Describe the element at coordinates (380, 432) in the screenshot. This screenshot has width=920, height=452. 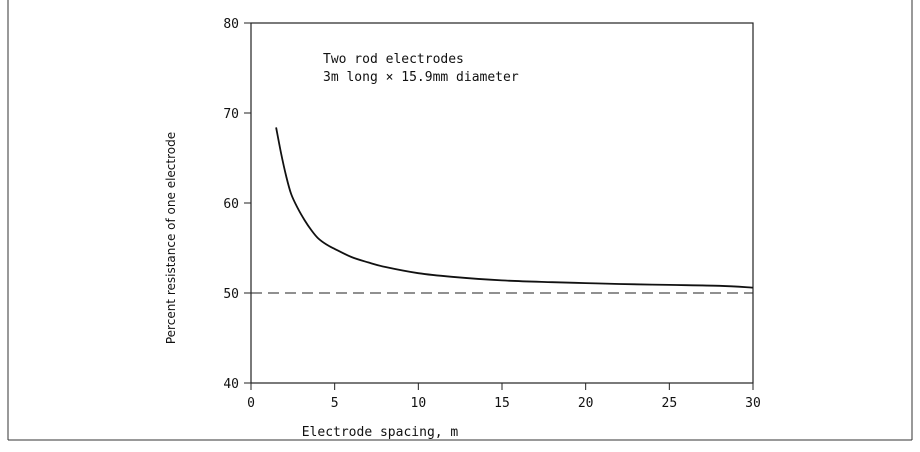
I see `x-axis-label: Electrode spacing, m` at that location.